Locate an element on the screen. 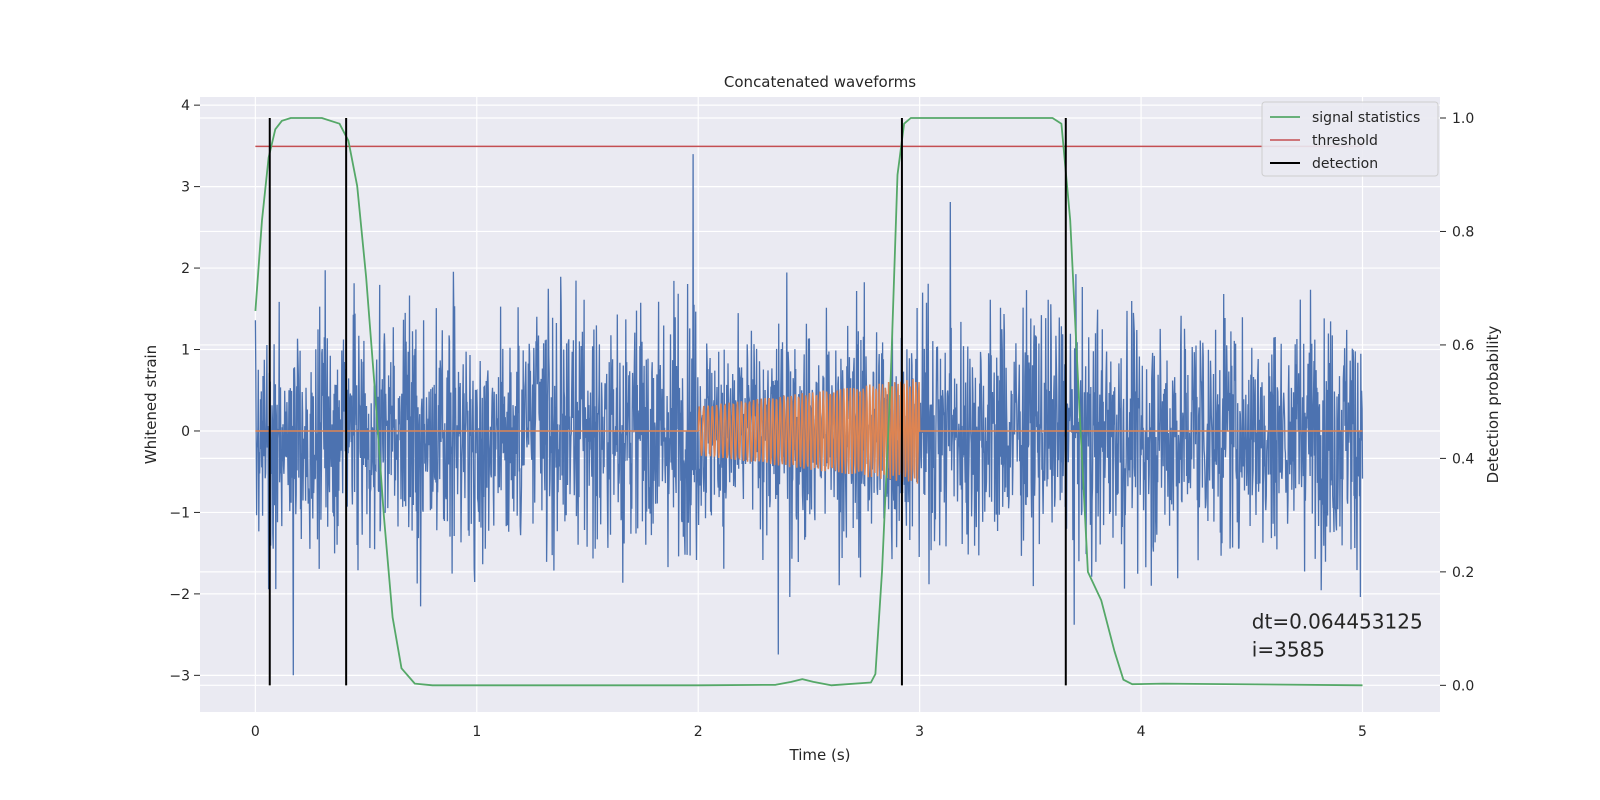 Image resolution: width=1600 pixels, height=800 pixels. legend-box is located at coordinates (1350, 139).